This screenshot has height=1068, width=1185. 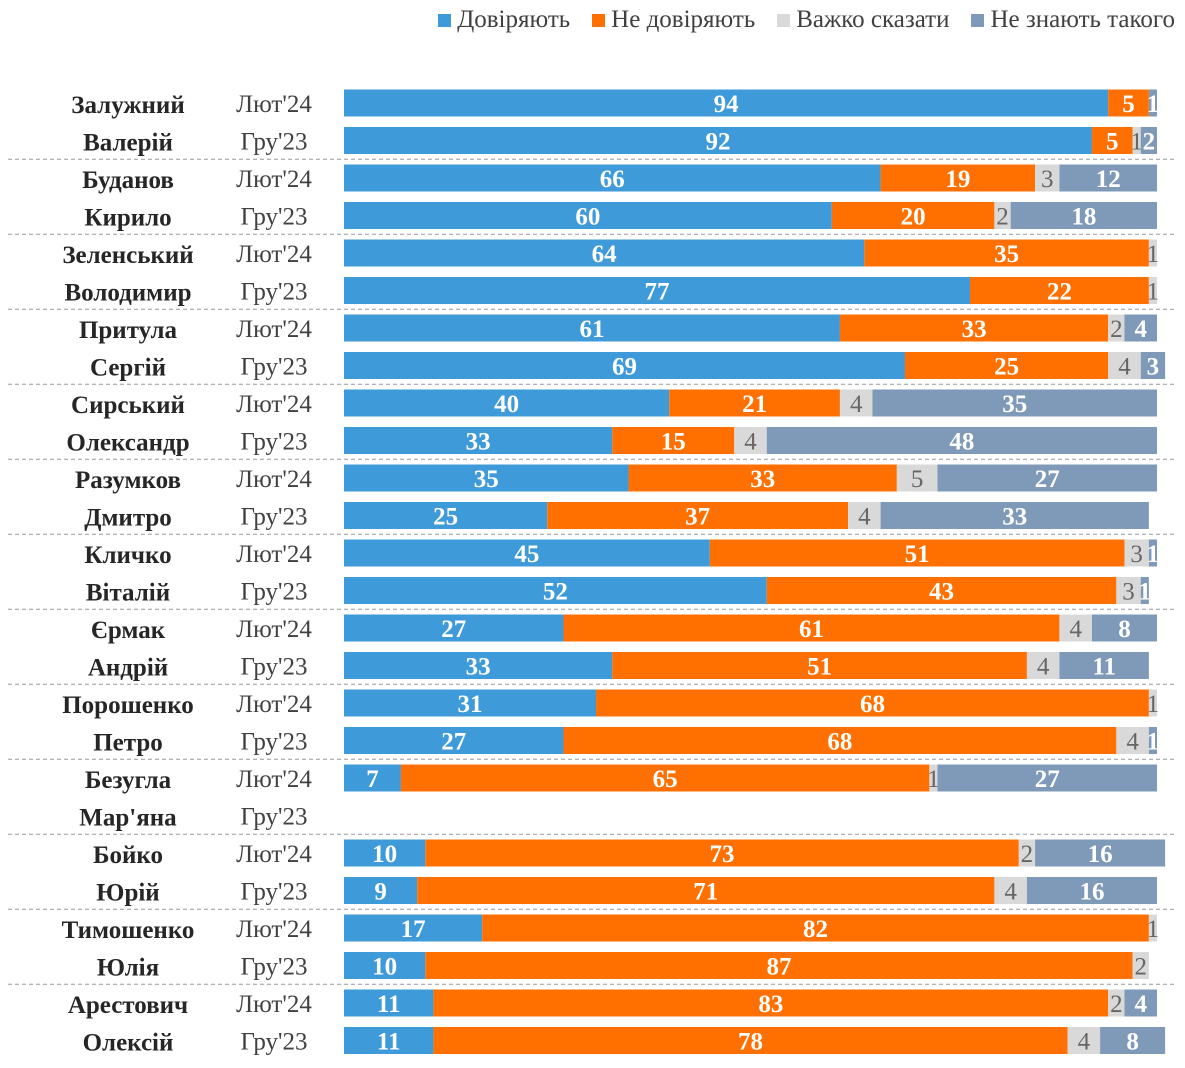 I want to click on person-name: Тимошенко, so click(x=128, y=930).